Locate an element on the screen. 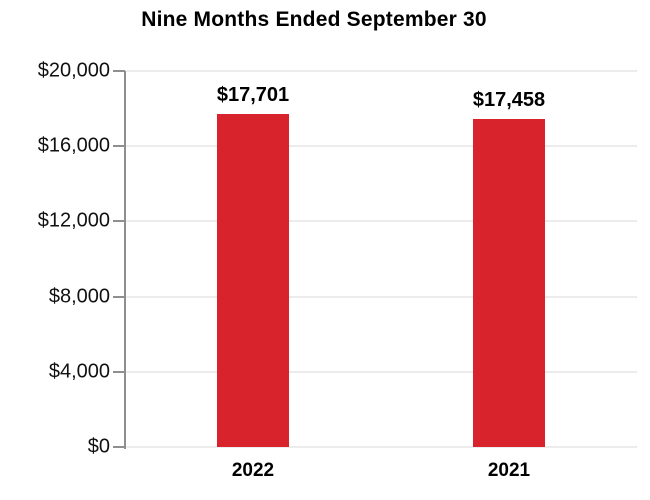  y-axis-tick-label: $12,000 is located at coordinates (73, 220).